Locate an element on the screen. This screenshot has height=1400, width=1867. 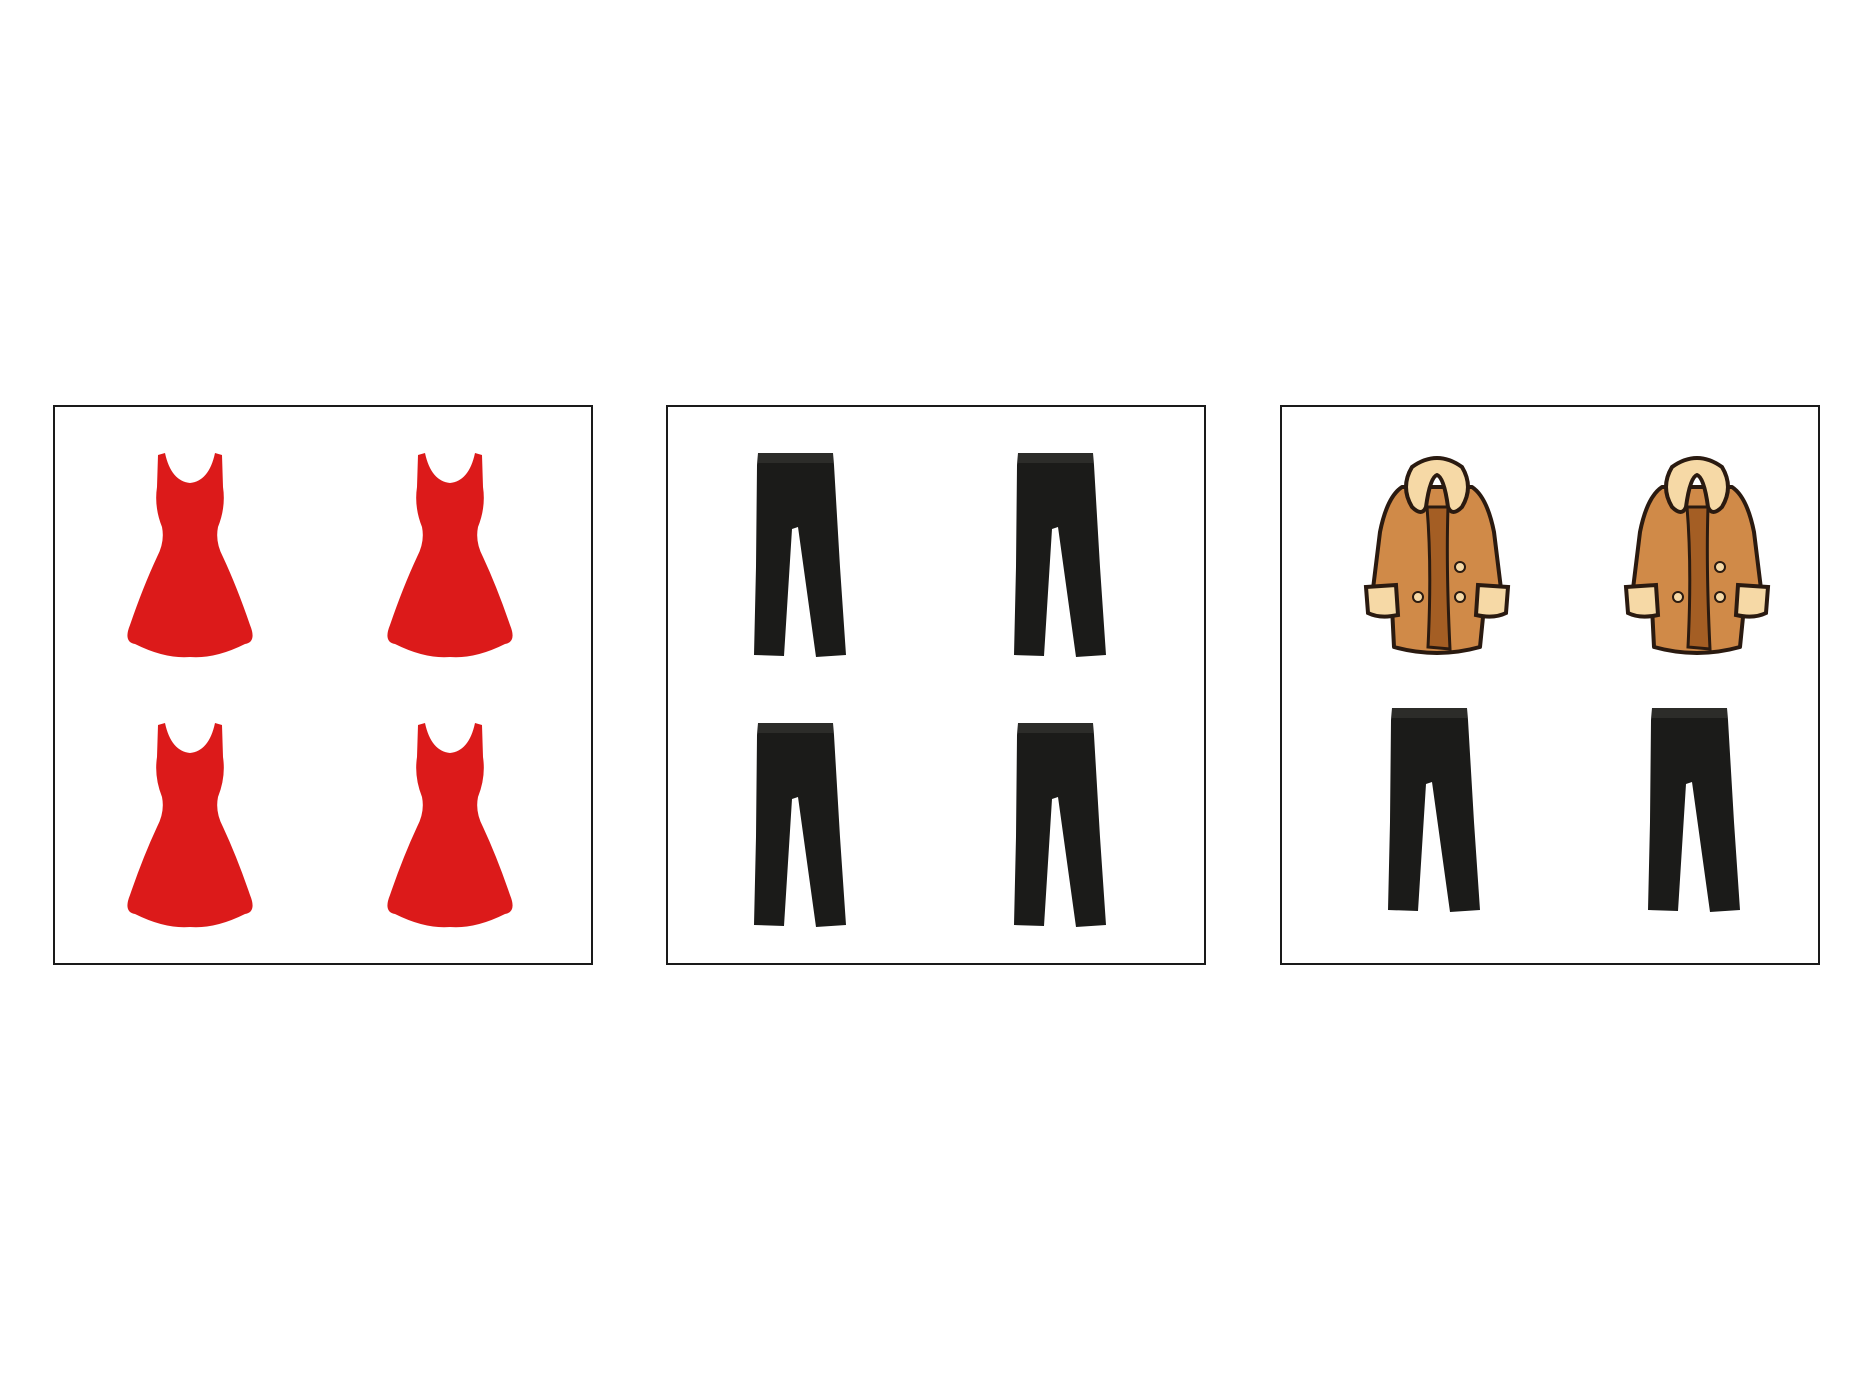
dresses-panel is located at coordinates (323, 685).